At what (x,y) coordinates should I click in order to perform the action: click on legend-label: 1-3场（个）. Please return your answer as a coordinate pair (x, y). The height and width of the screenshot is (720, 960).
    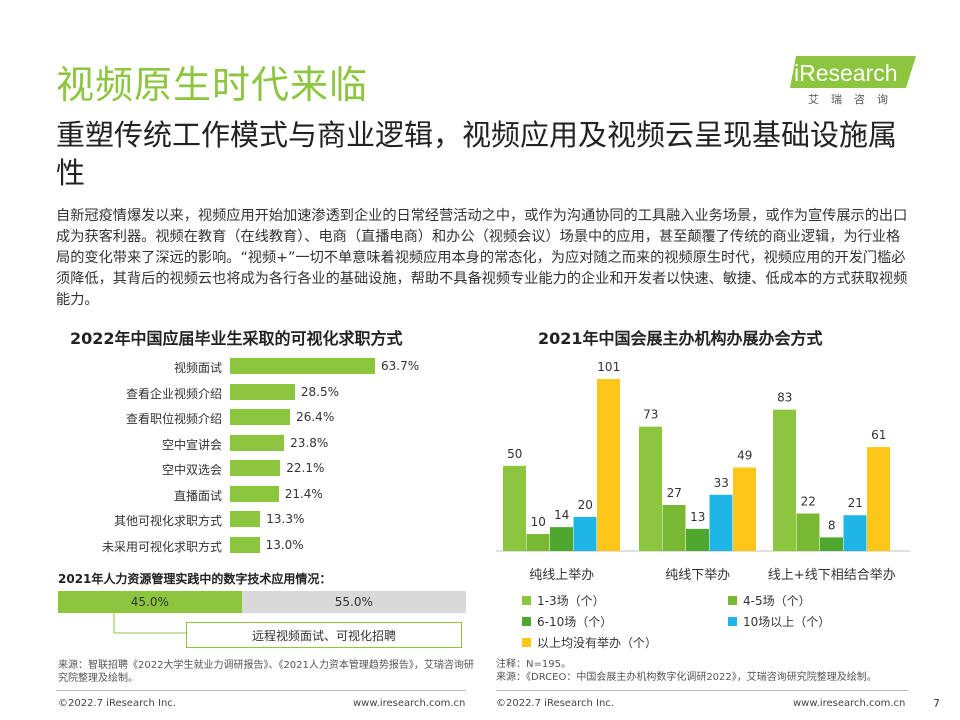
    Looking at the image, I should click on (571, 601).